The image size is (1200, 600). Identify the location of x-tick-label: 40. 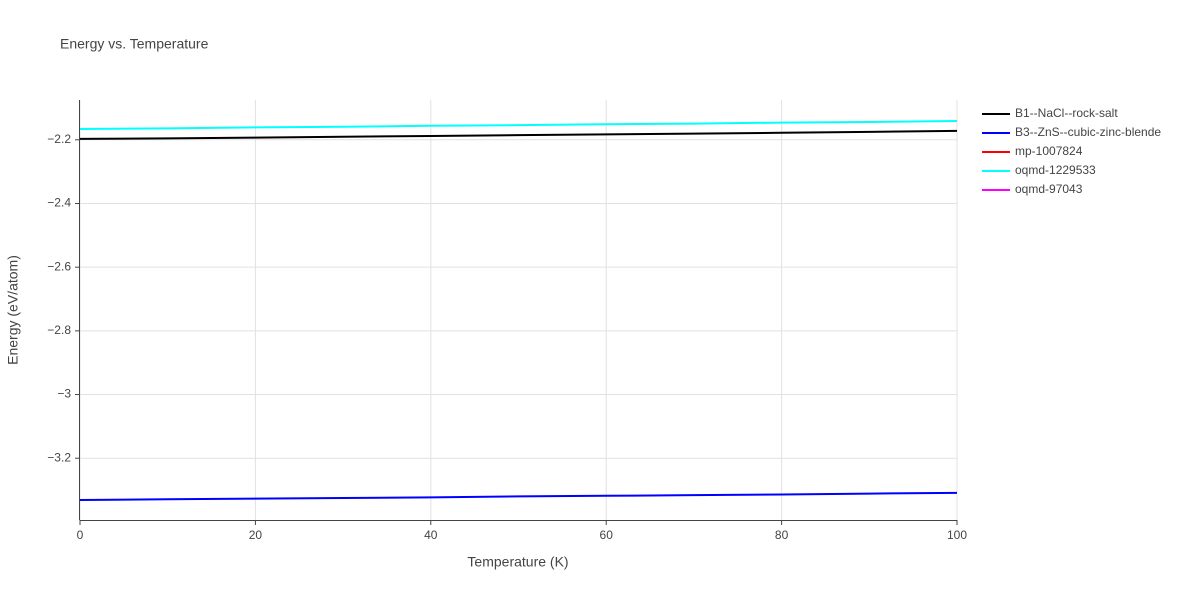
(431, 535).